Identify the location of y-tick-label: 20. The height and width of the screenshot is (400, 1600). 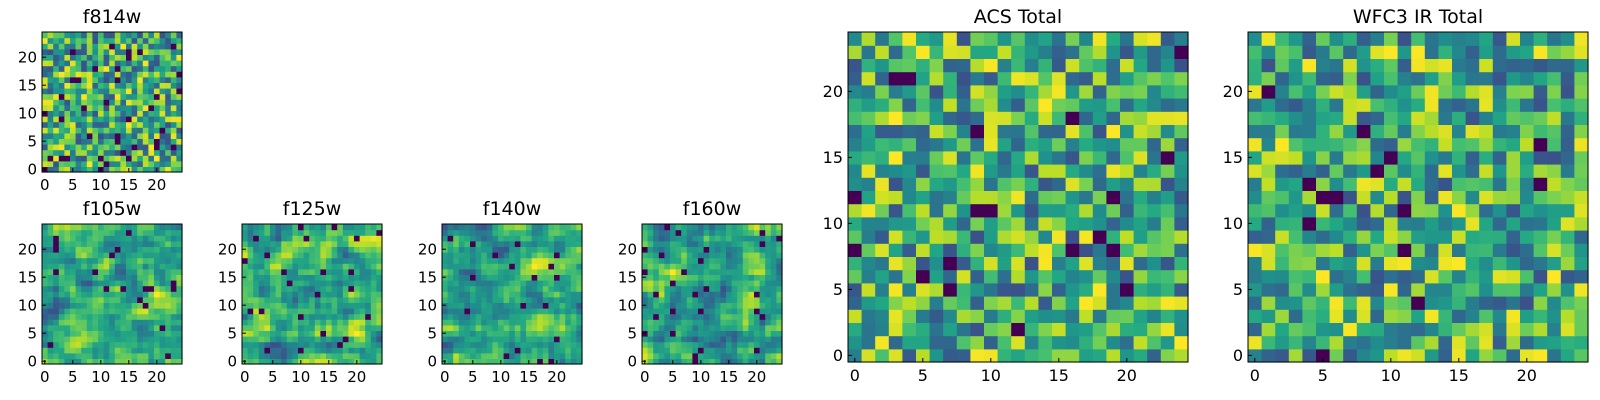
(27, 249).